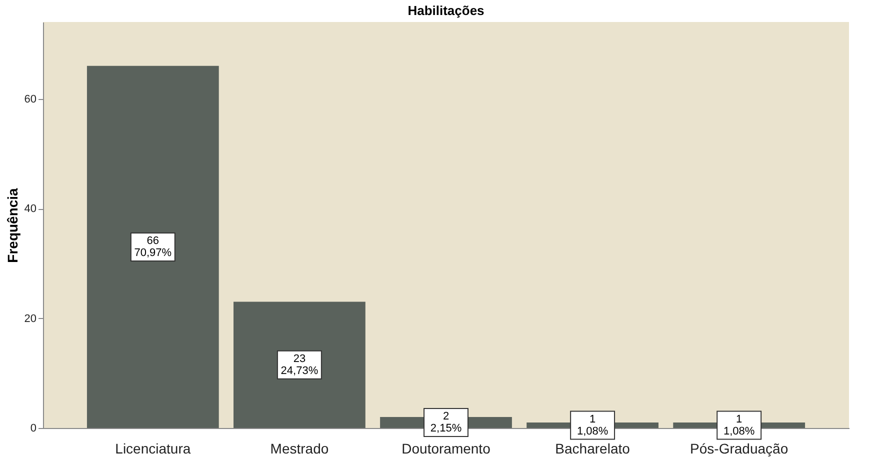 The height and width of the screenshot is (468, 872). What do you see at coordinates (446, 448) in the screenshot?
I see `x-tick-label: Doutoramento` at bounding box center [446, 448].